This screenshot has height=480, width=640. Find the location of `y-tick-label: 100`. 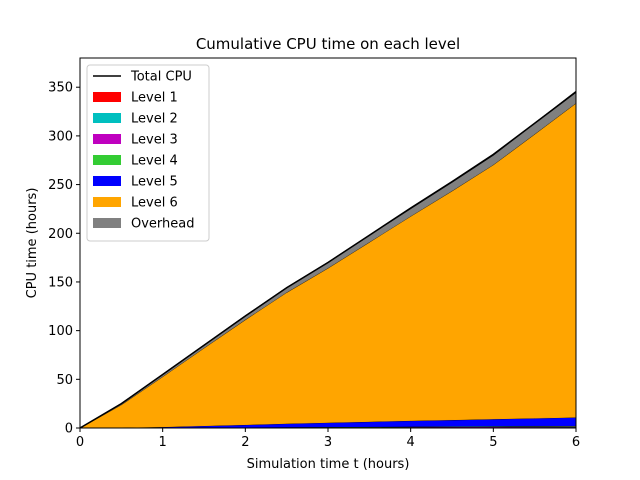

y-tick-label: 100 is located at coordinates (60, 331).